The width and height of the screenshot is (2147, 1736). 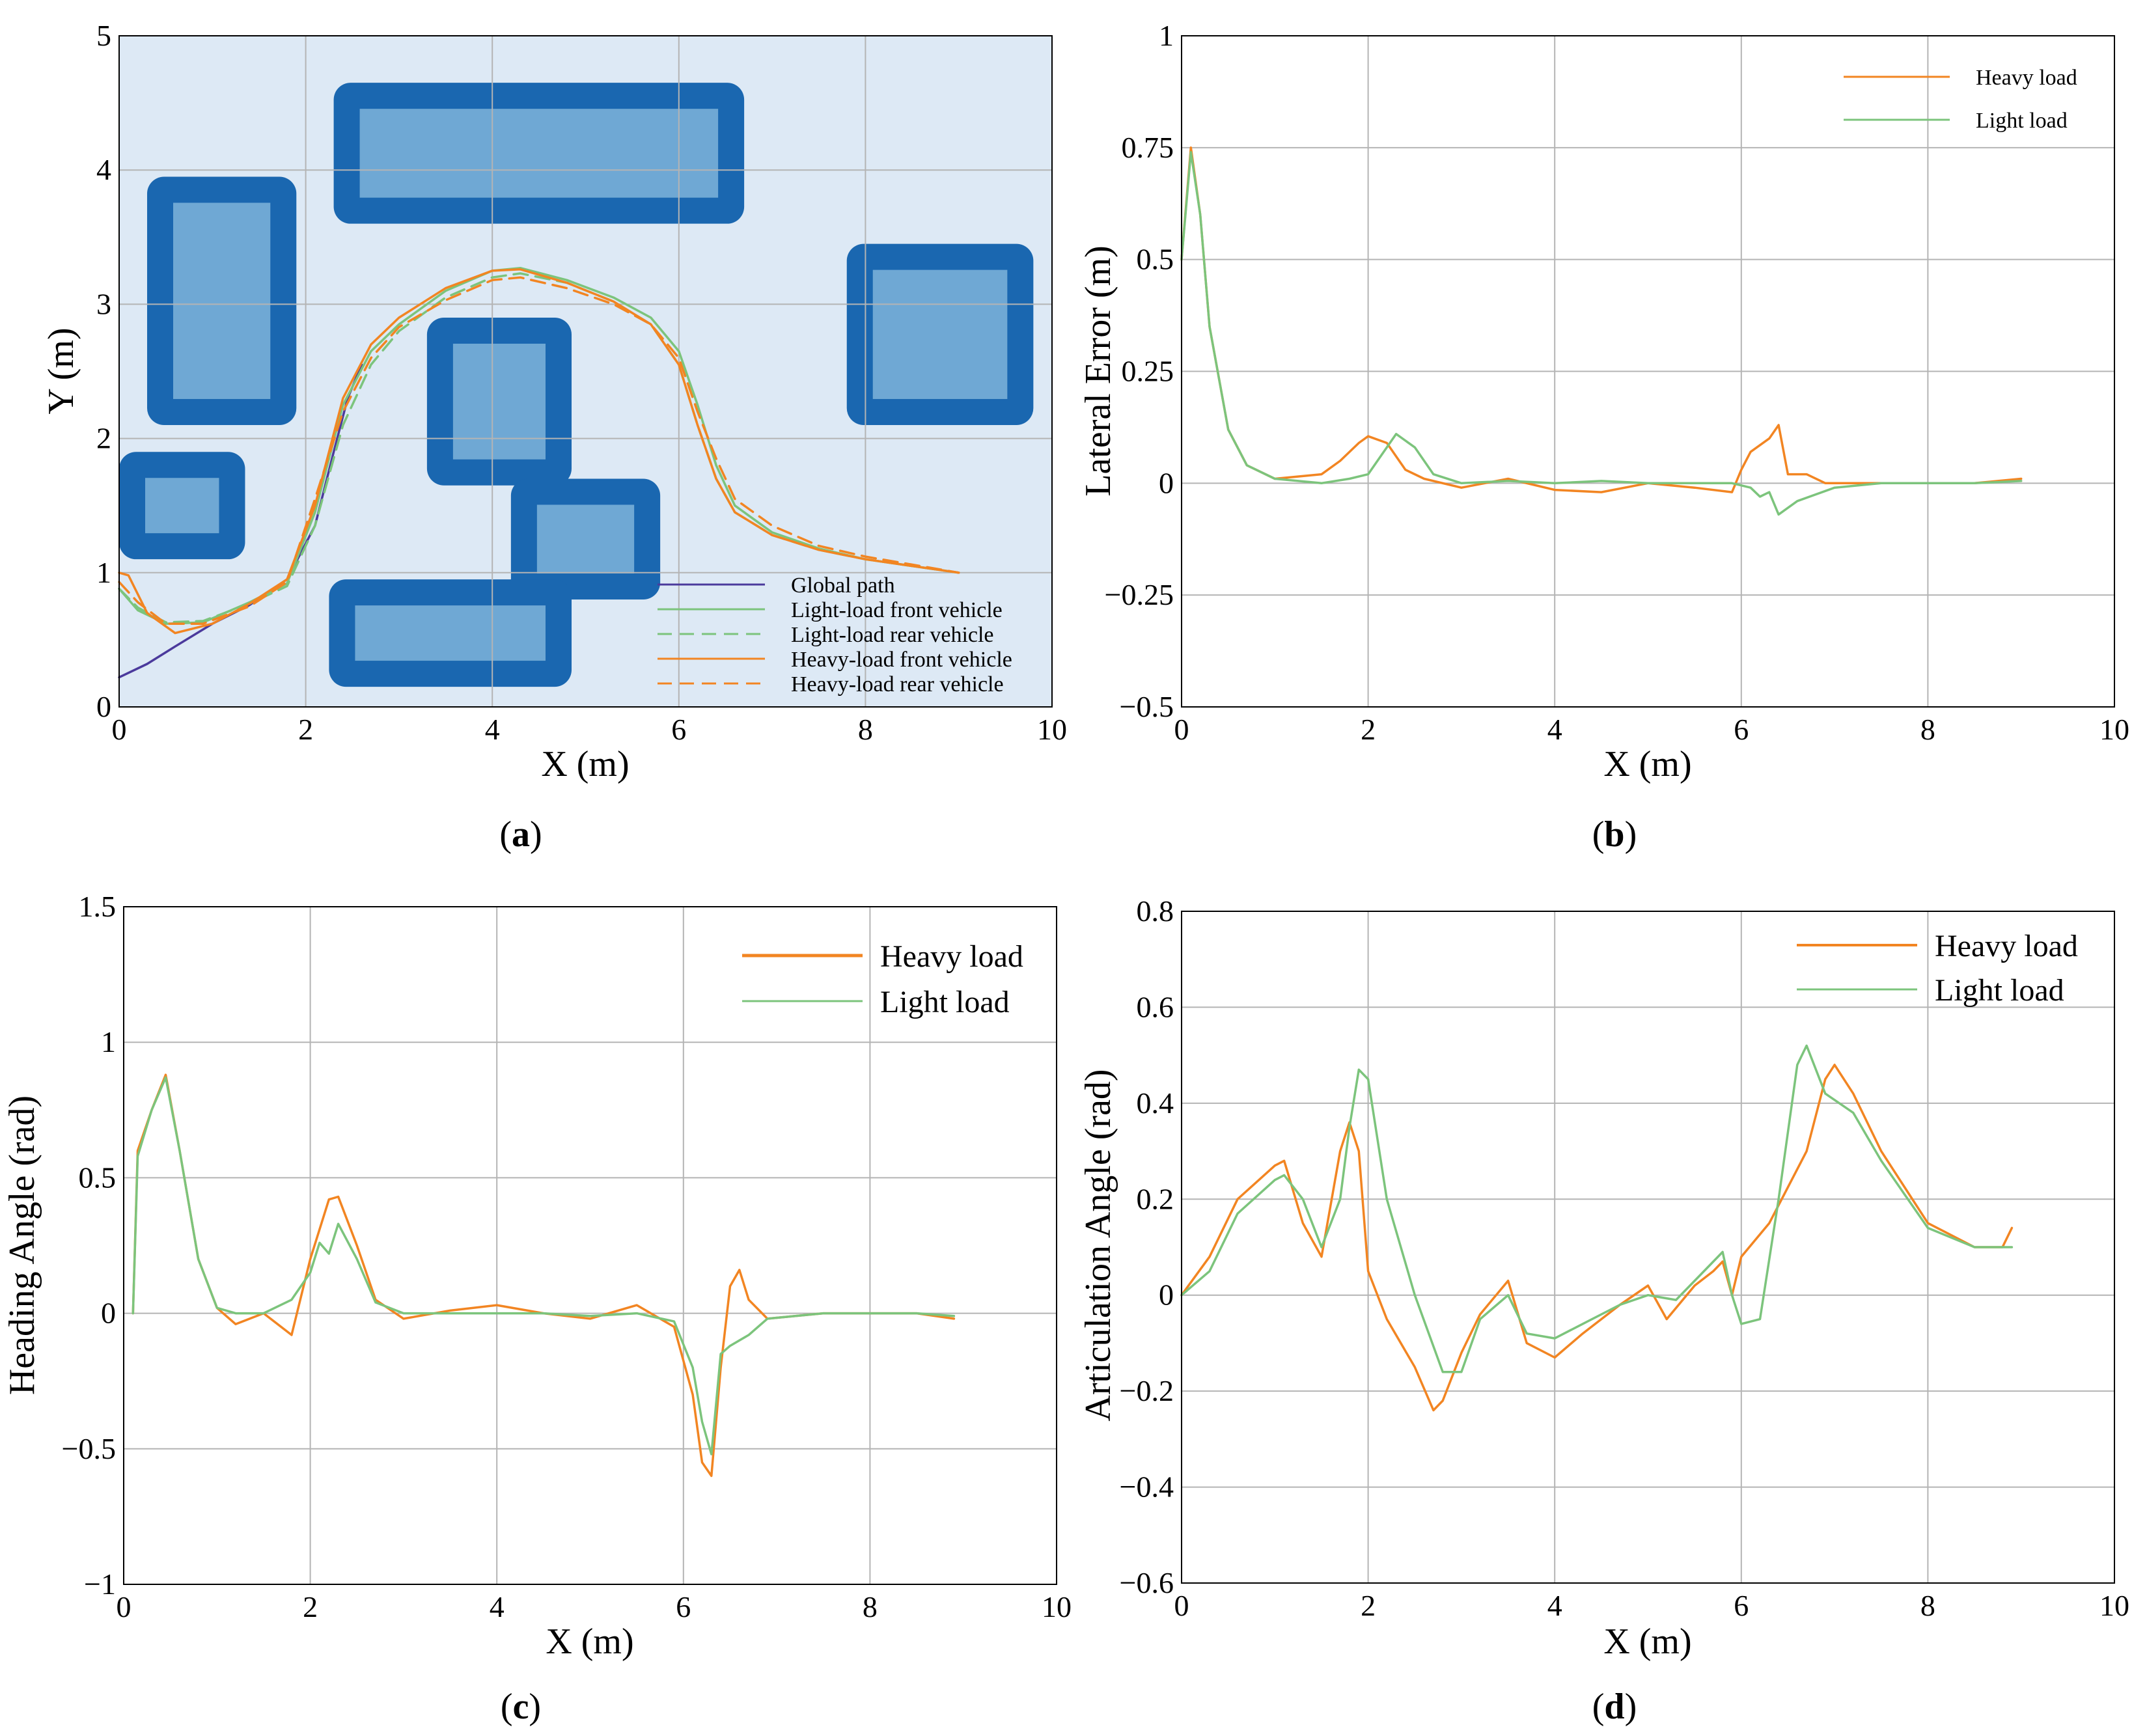 I want to click on x-axis-label-c: X (m), so click(x=589, y=1642).